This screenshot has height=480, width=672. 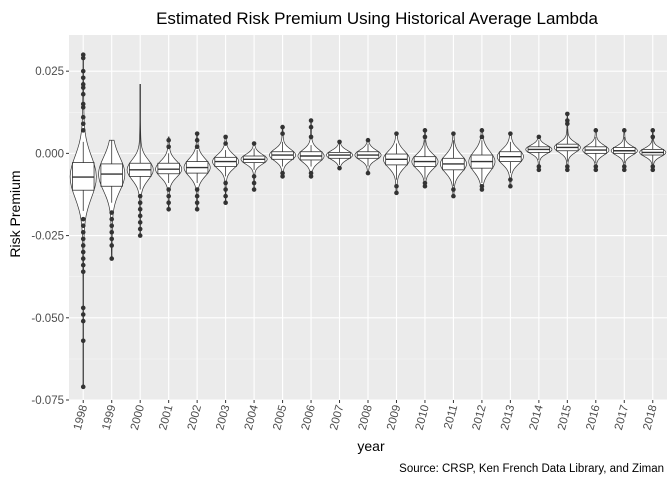 What do you see at coordinates (593, 418) in the screenshot?
I see `x-tick-label: 2016` at bounding box center [593, 418].